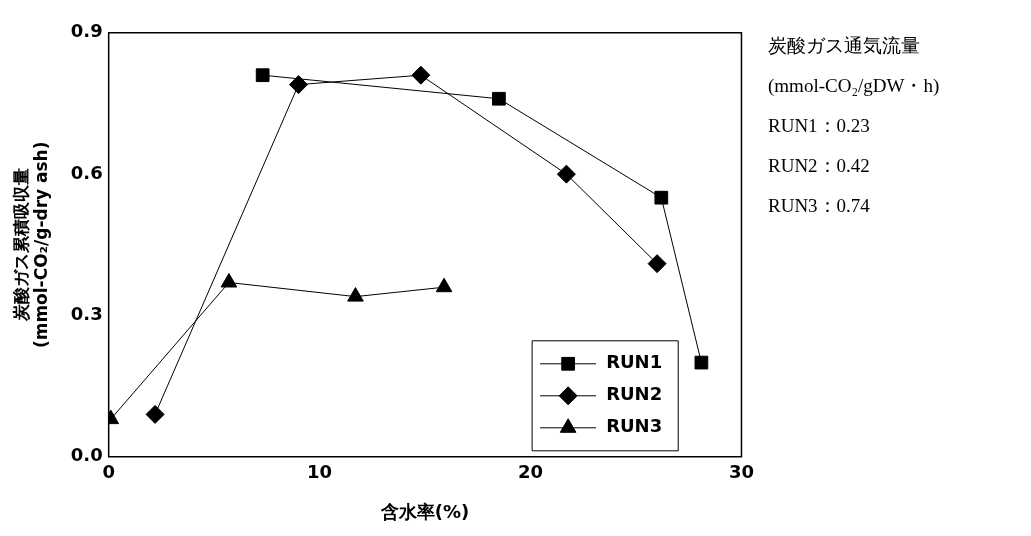 This screenshot has height=536, width=1031. I want to click on legend-label: RUN2, so click(634, 394).